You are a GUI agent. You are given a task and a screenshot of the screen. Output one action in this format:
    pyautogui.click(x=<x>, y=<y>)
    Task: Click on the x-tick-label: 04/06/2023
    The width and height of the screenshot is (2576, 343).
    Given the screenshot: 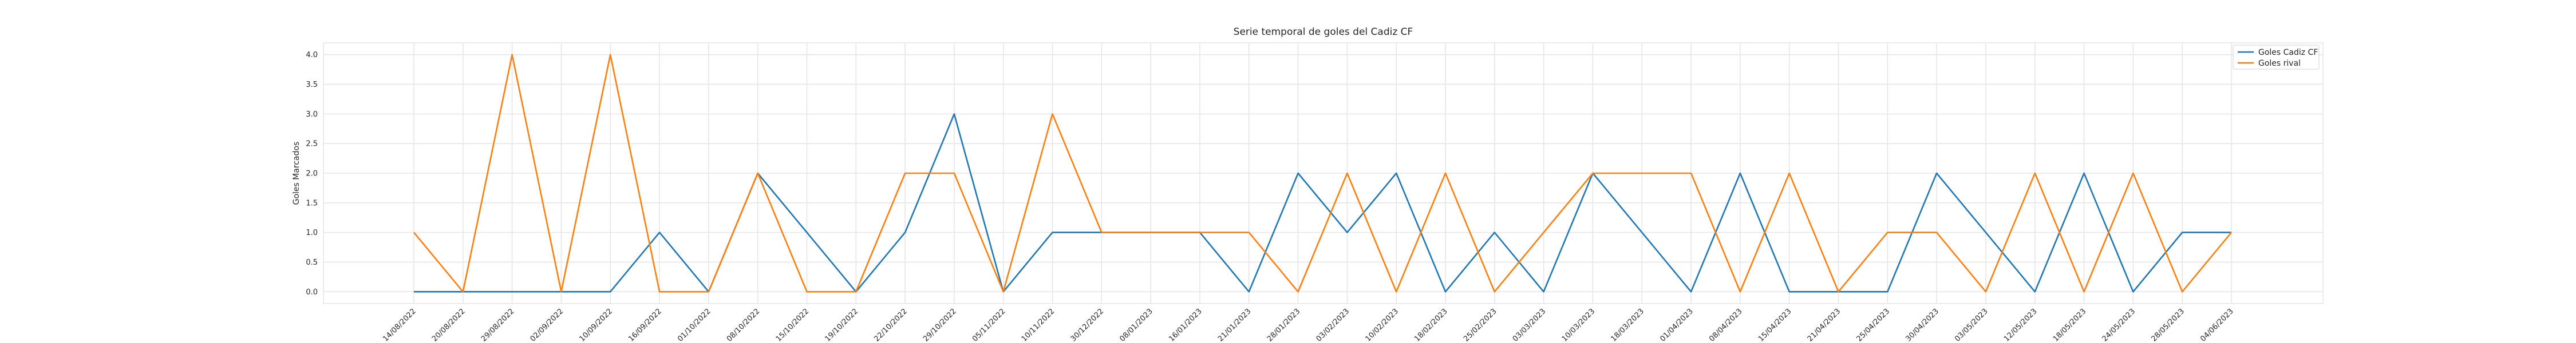 What is the action you would take?
    pyautogui.click(x=2217, y=325)
    